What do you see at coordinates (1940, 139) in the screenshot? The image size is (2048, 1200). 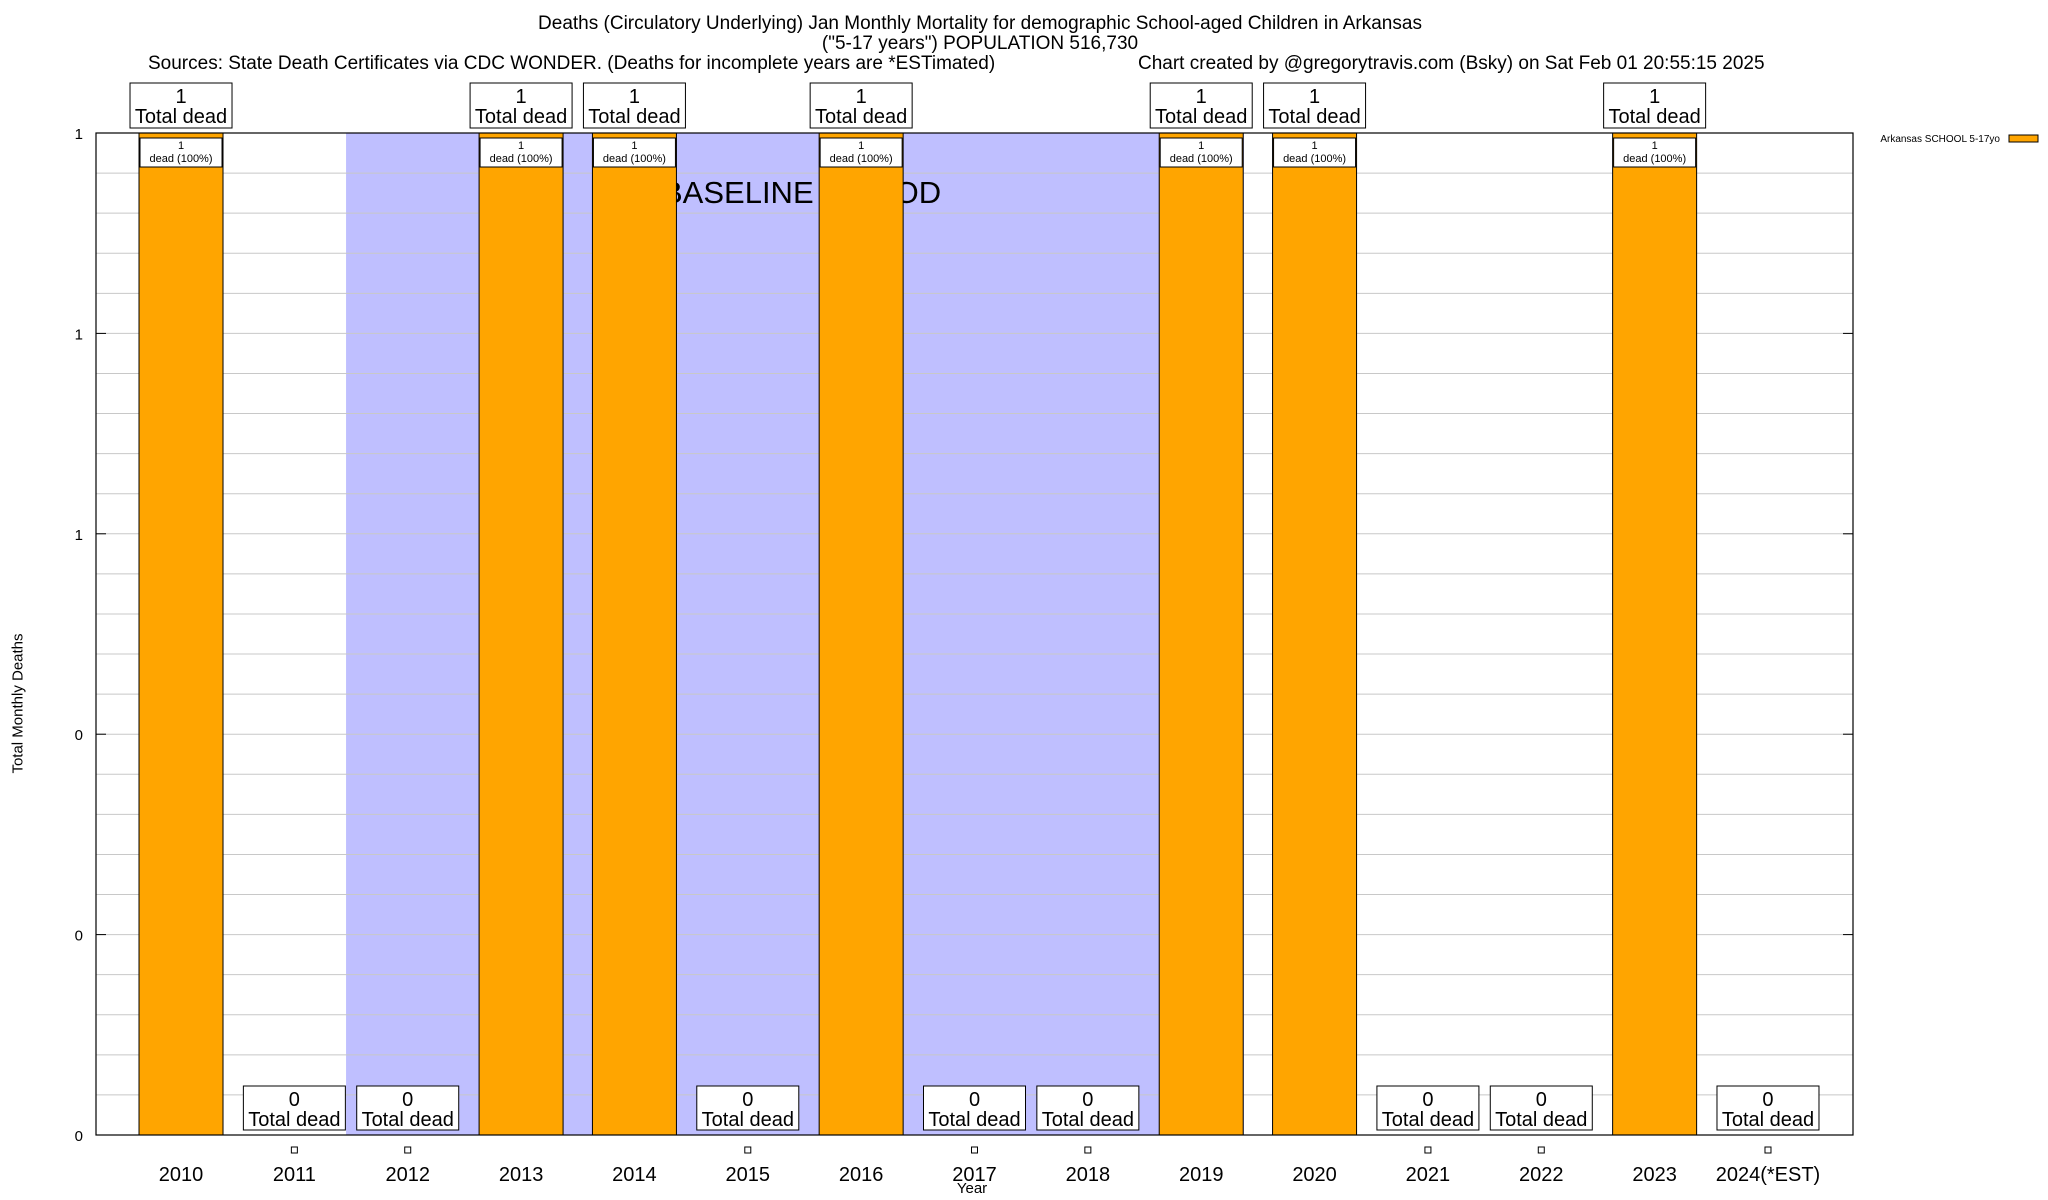 I see `legend-label: Arkansas SCHOOL 5-17yo` at bounding box center [1940, 139].